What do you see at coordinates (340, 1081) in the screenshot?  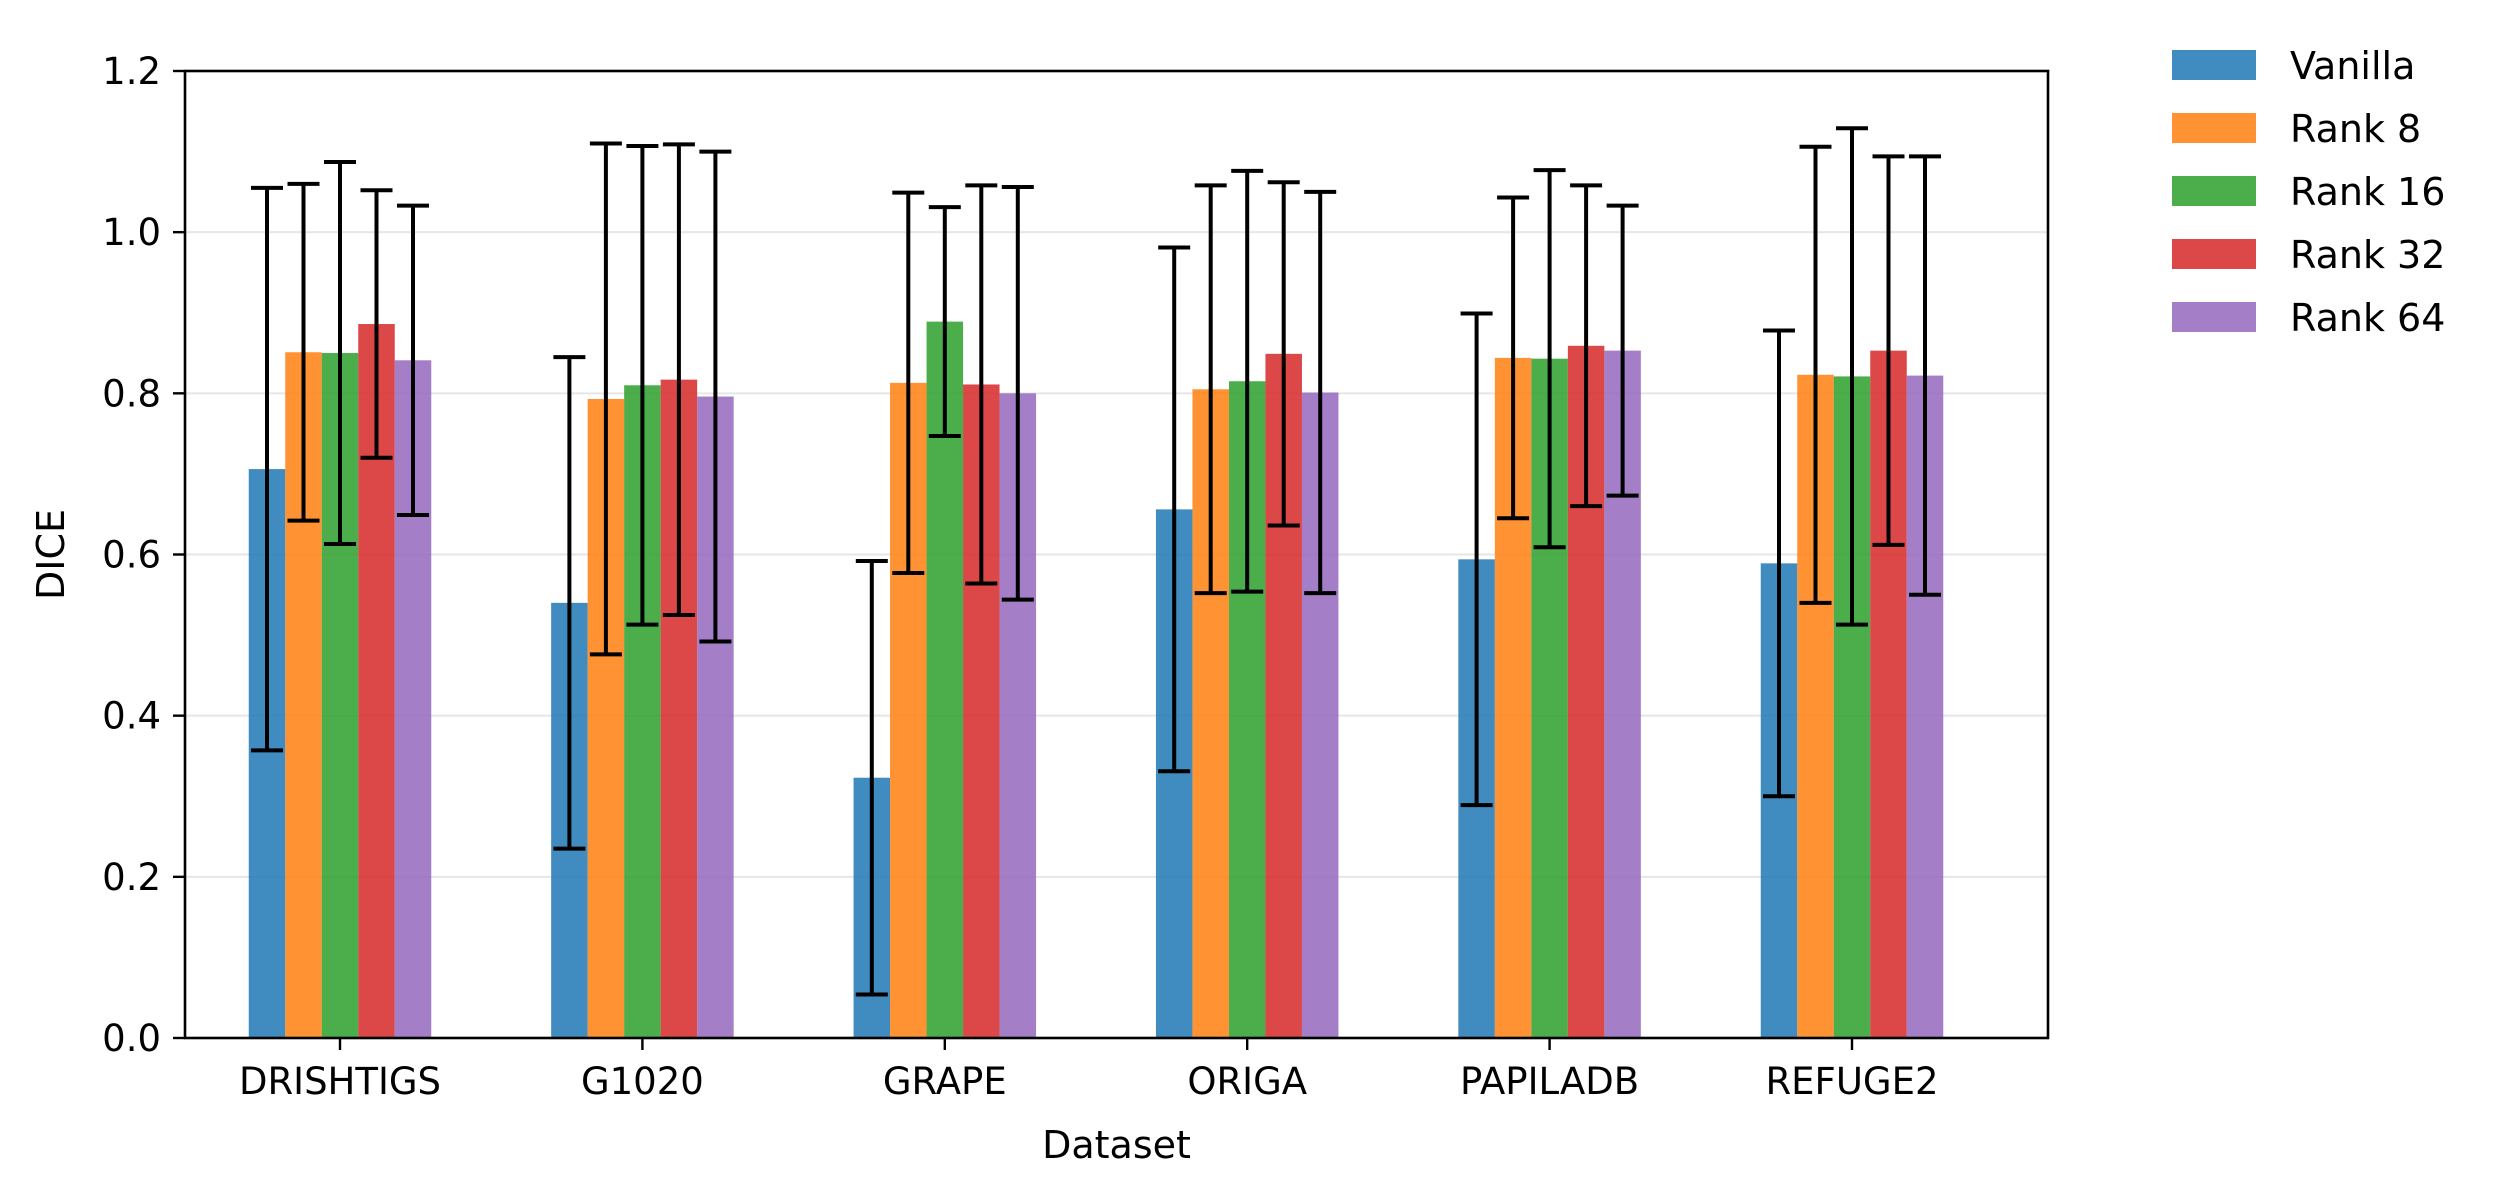 I see `x-tick-label: DRISHTIGS` at bounding box center [340, 1081].